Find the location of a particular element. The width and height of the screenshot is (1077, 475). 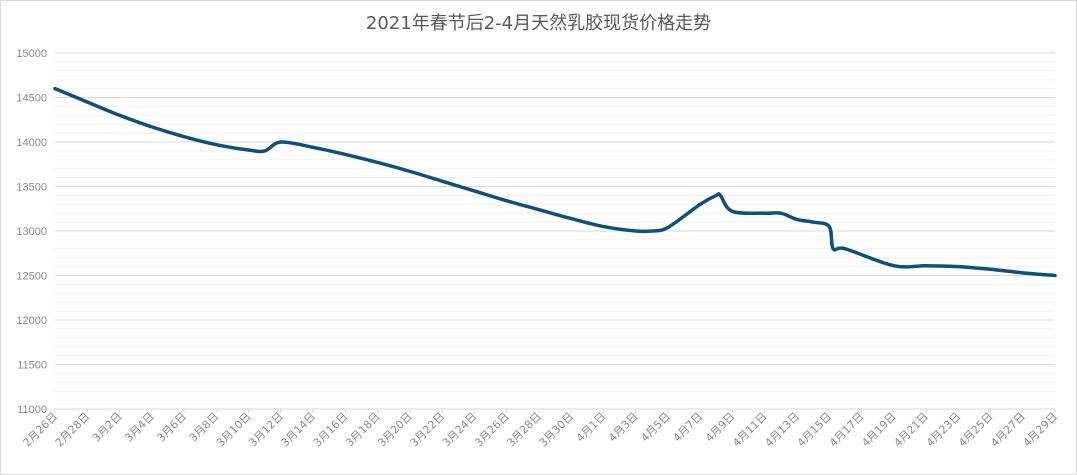

x-tick-label: 3月22日 is located at coordinates (428, 430).